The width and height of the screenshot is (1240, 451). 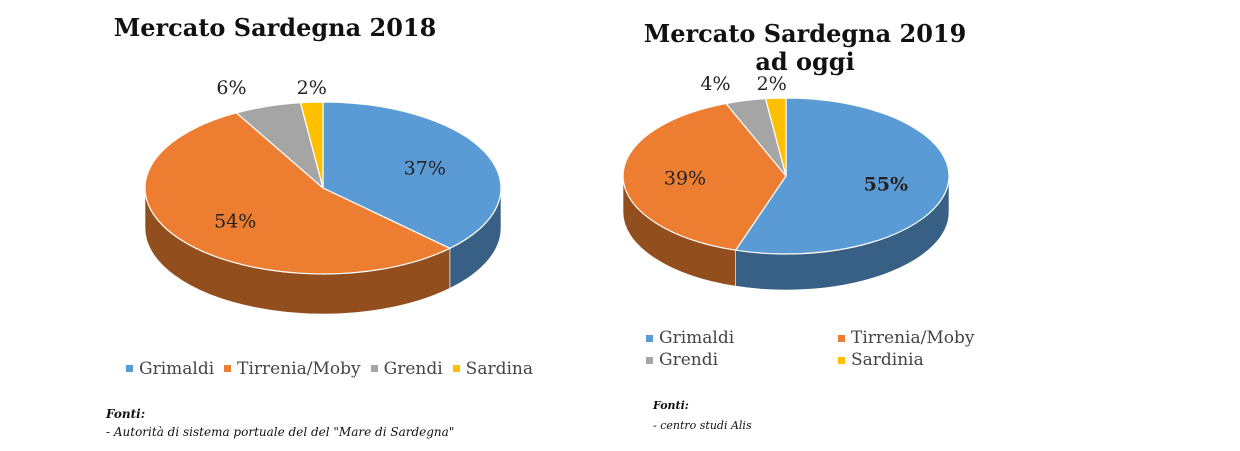 I want to click on data-label-grendi: 4%, so click(x=715, y=84).